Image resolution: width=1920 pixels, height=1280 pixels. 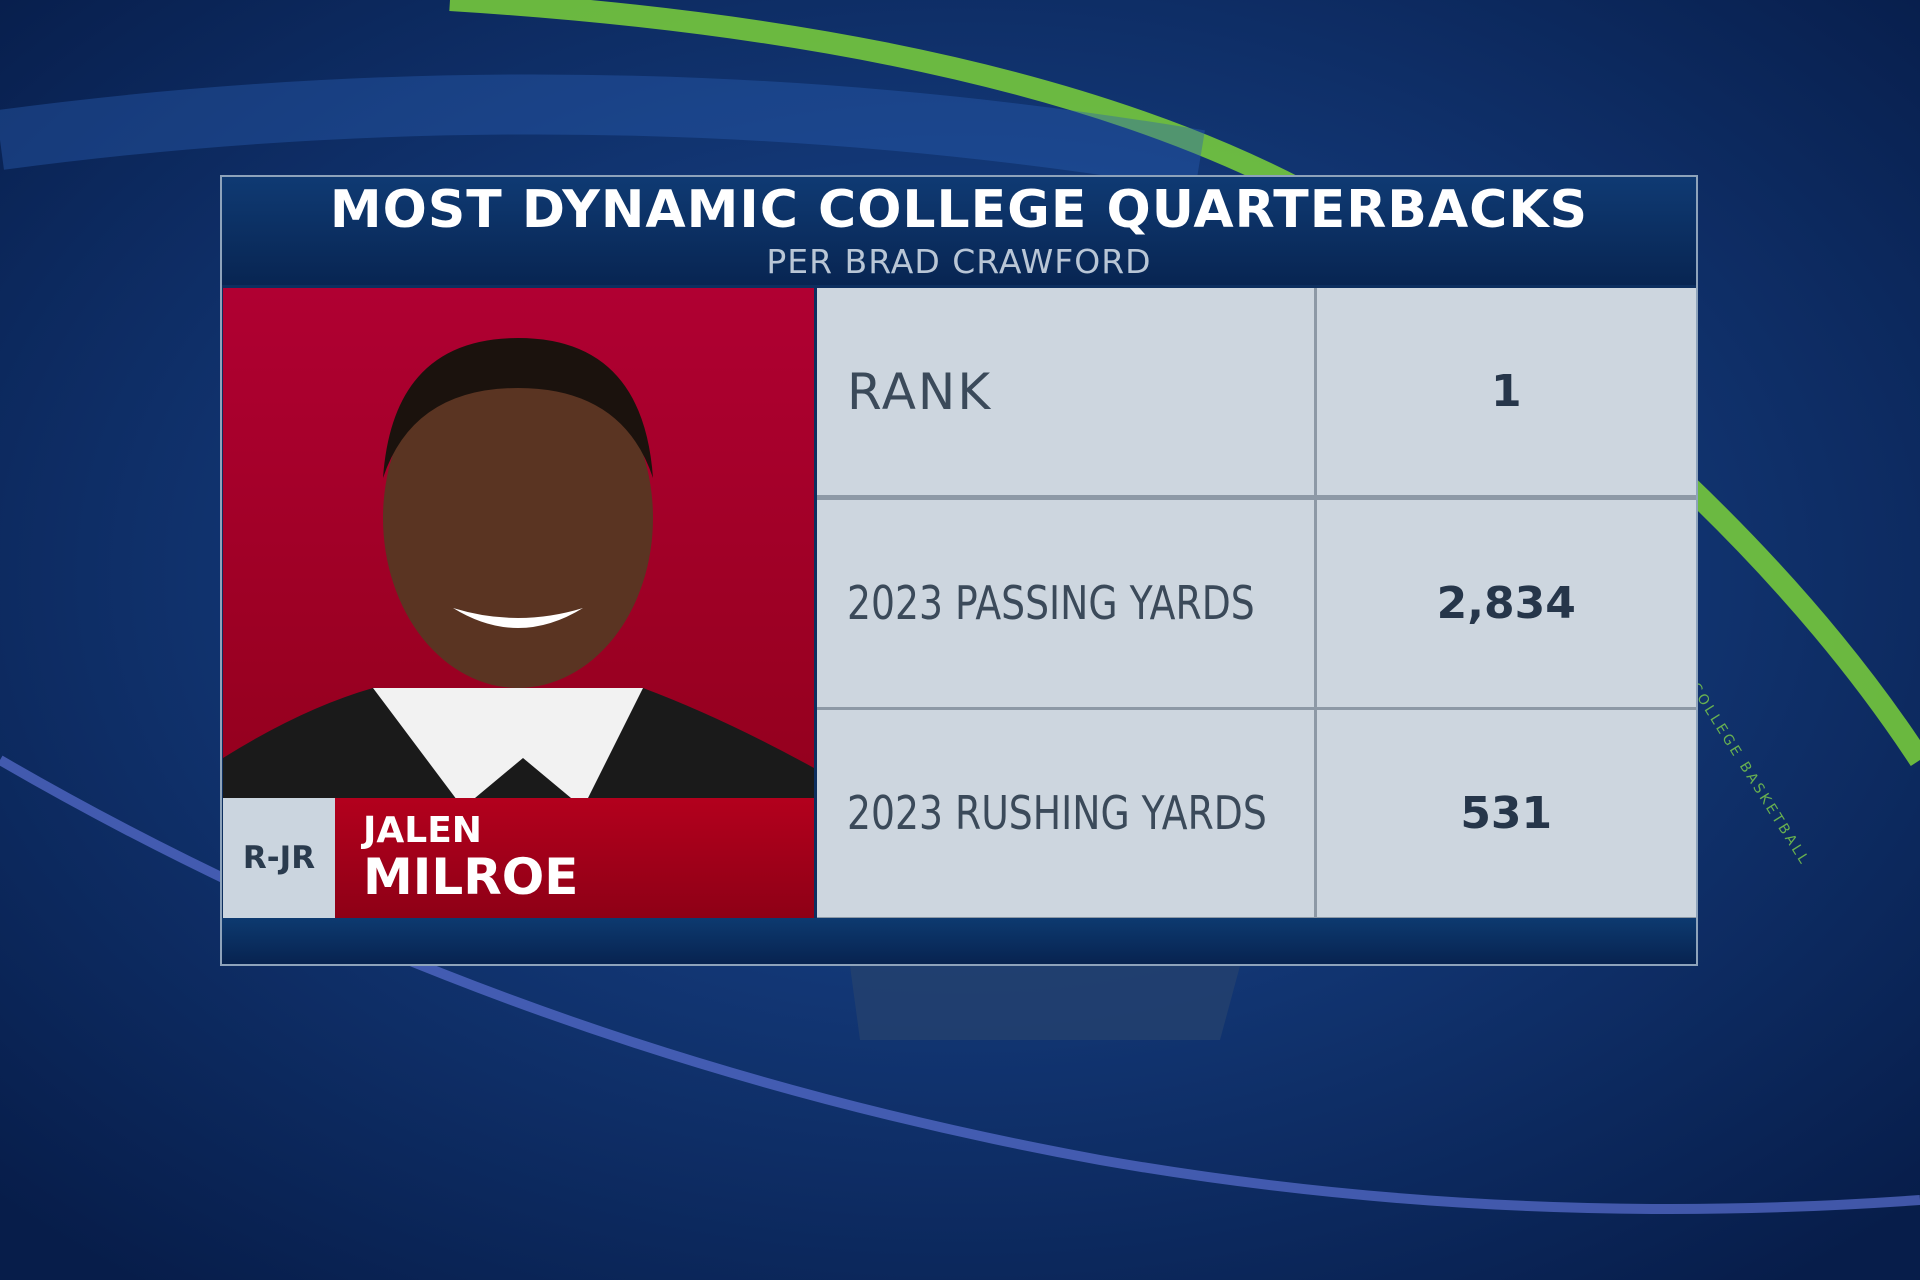 What do you see at coordinates (1065, 391) in the screenshot?
I see `stat-label-cell: RANK` at bounding box center [1065, 391].